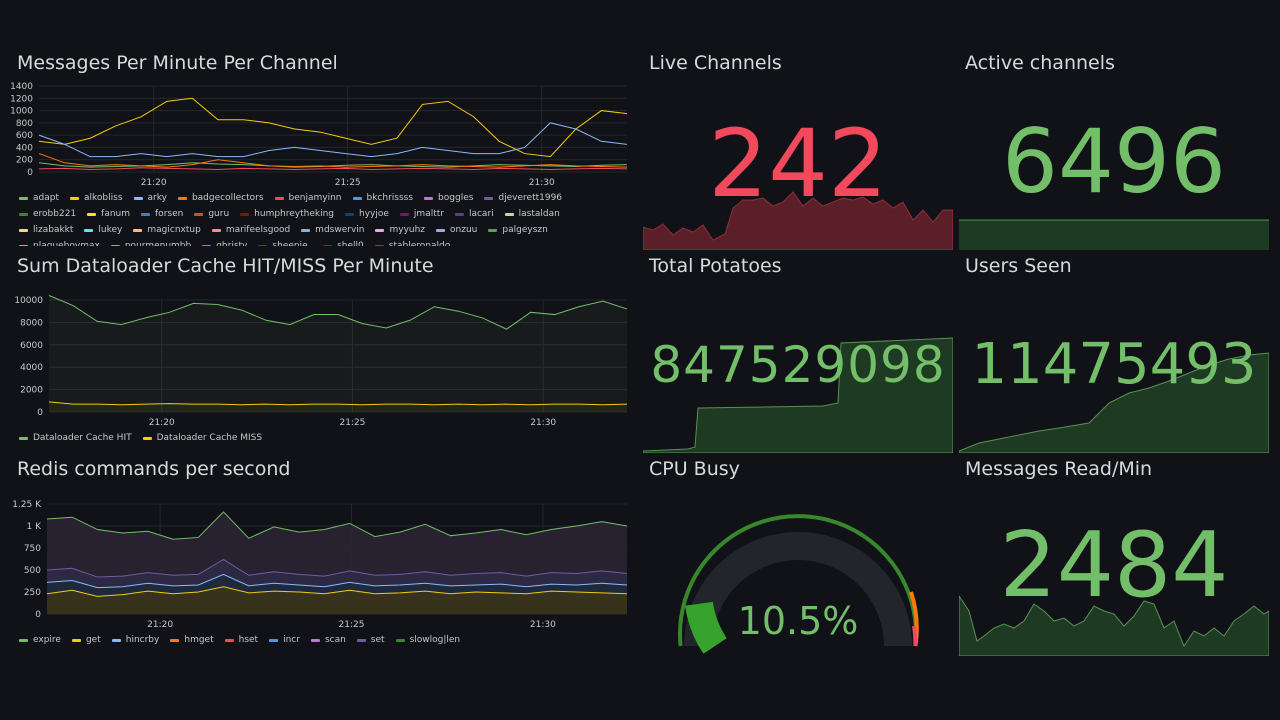 This screenshot has height=720, width=1280. I want to click on legend-item: lastaldan, so click(532, 214).